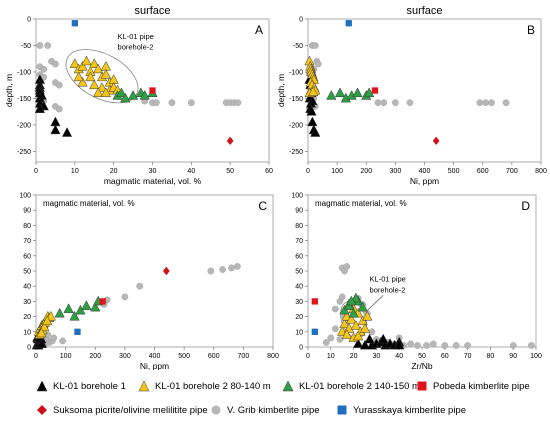  I want to click on legend-item-kl01_bh2_80_140: KL-01 borehole 2 80-140 m, so click(204, 386).